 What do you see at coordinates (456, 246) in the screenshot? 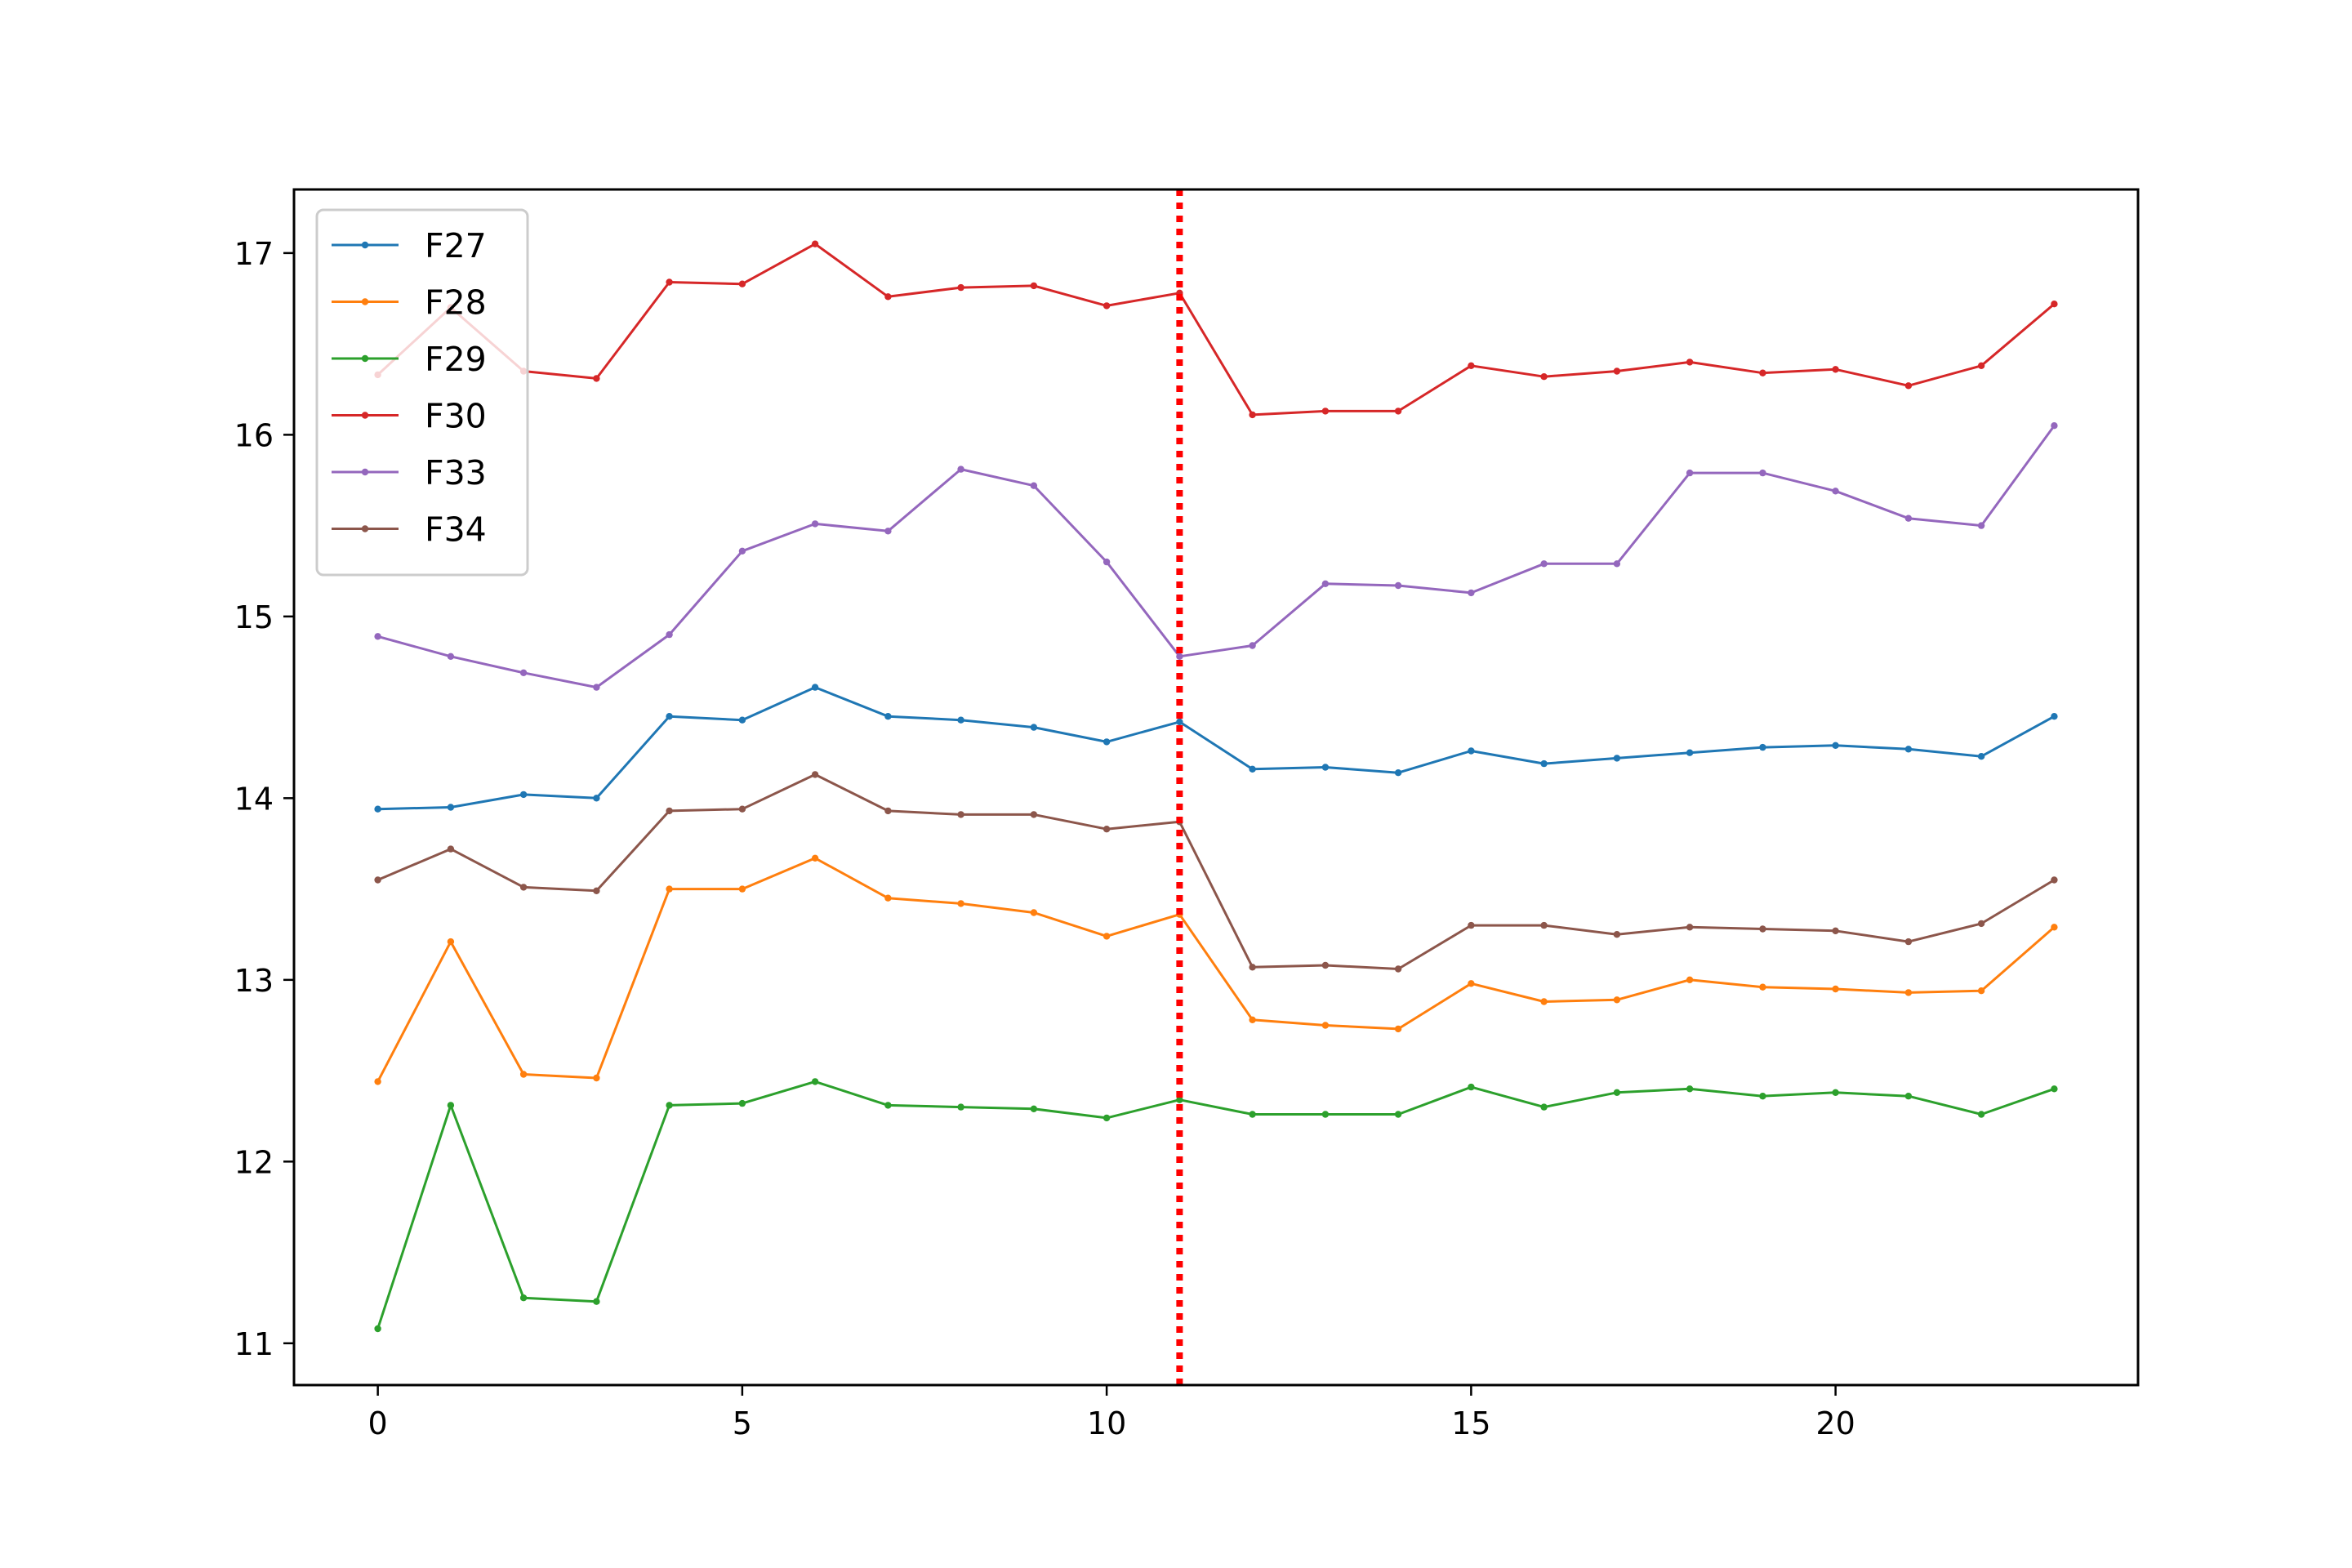
I see `legend-label-f27: F27` at bounding box center [456, 246].